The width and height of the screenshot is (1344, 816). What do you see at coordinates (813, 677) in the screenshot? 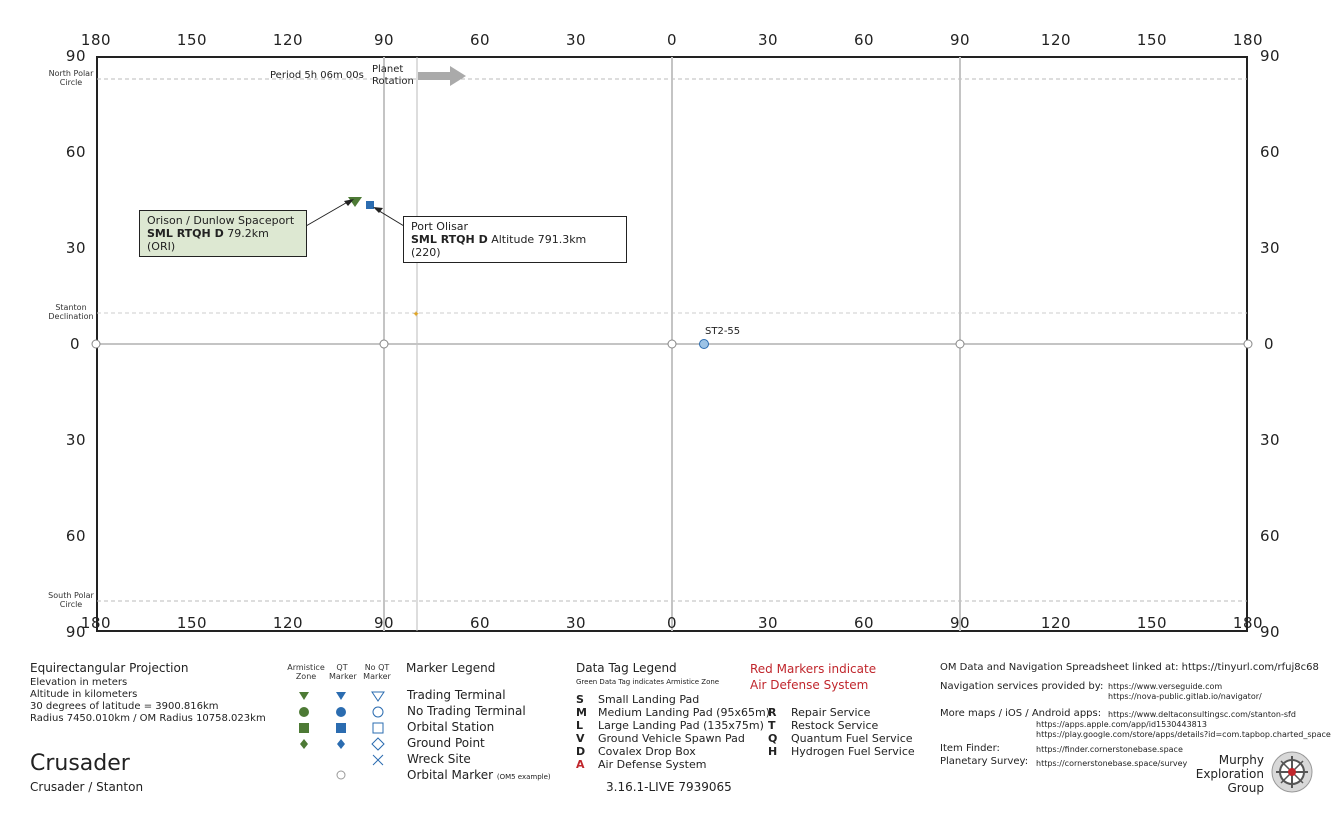
I see `red-markers-note: Red Markers indicate Air Defense System` at bounding box center [813, 677].